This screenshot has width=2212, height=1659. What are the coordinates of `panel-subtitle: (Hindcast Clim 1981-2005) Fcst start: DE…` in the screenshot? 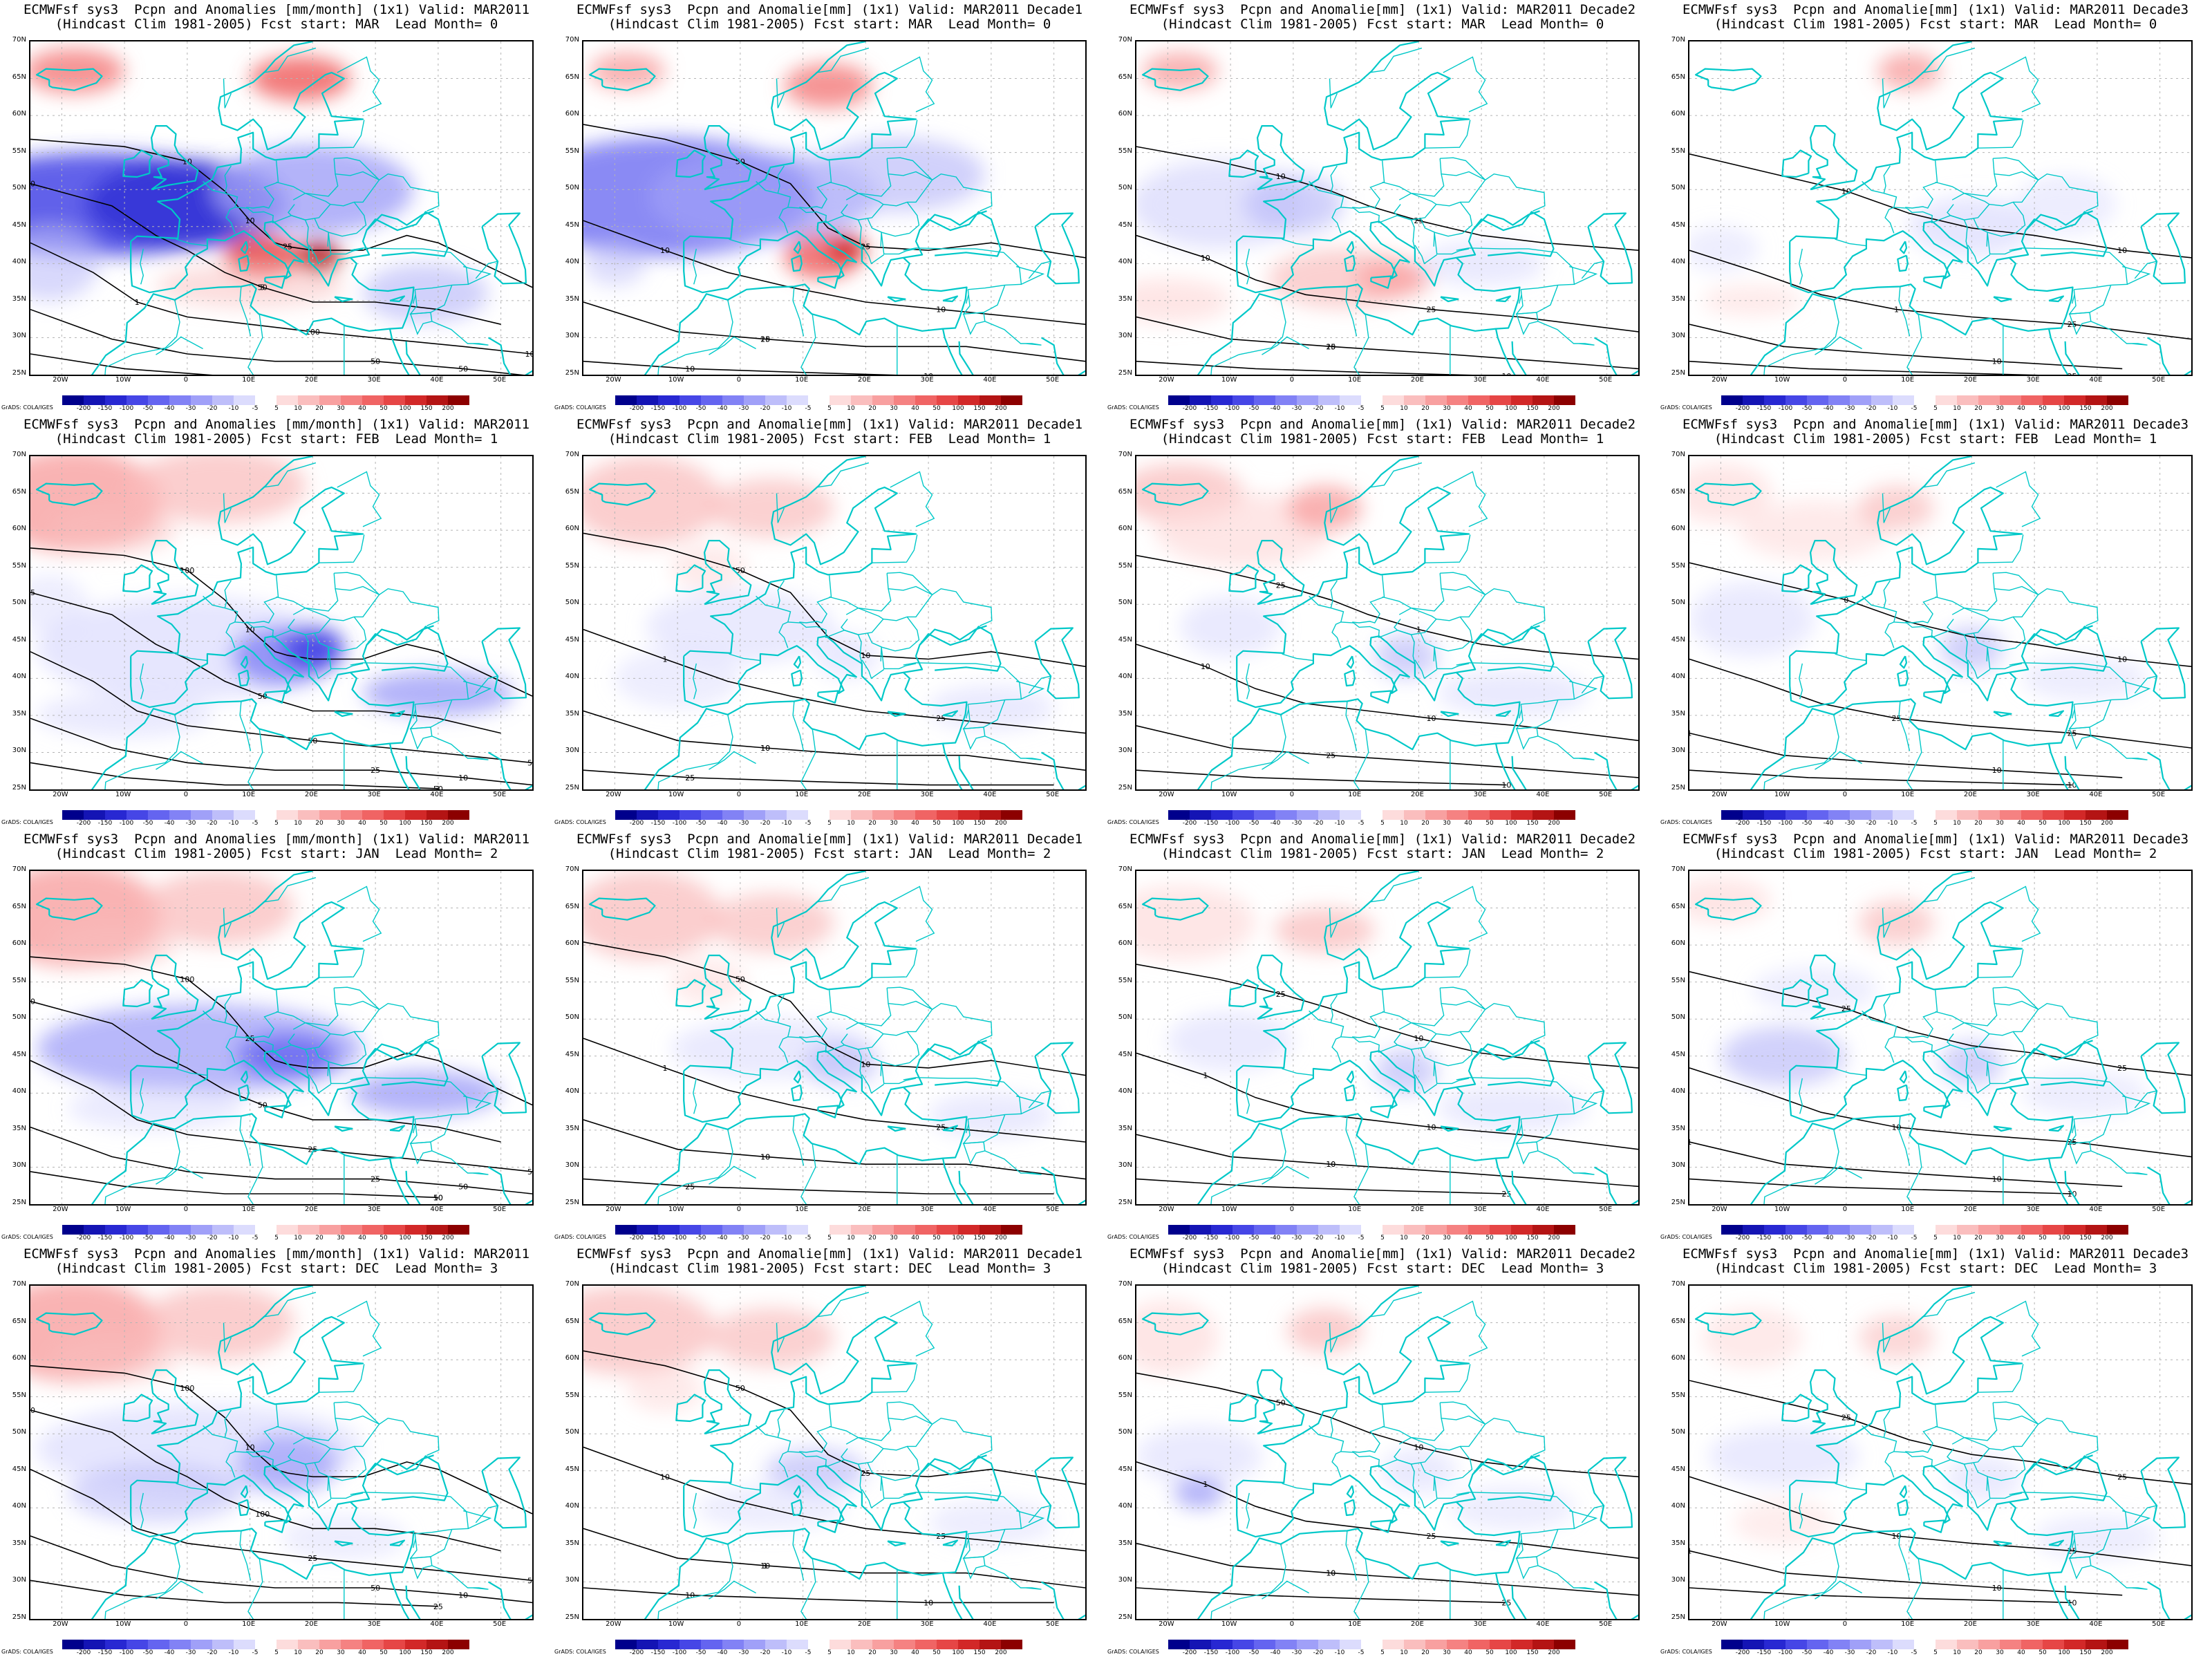 It's located at (829, 1268).